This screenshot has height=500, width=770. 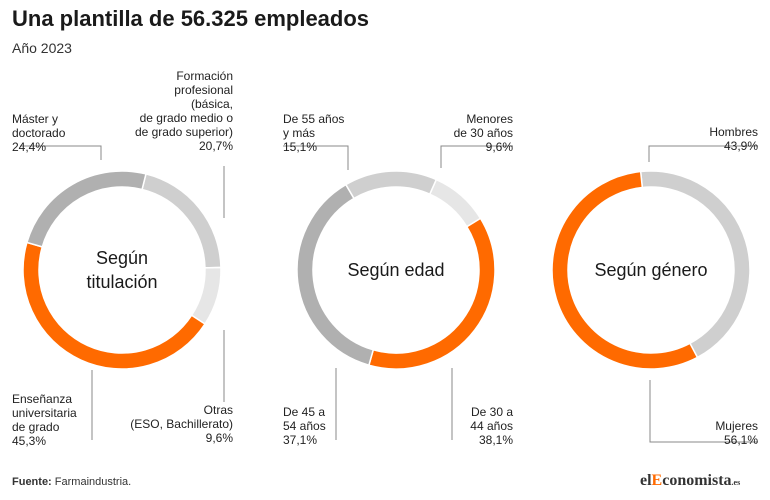 What do you see at coordinates (491, 426) in the screenshot?
I see `slice-label: De 30 a 44 años 38,1%` at bounding box center [491, 426].